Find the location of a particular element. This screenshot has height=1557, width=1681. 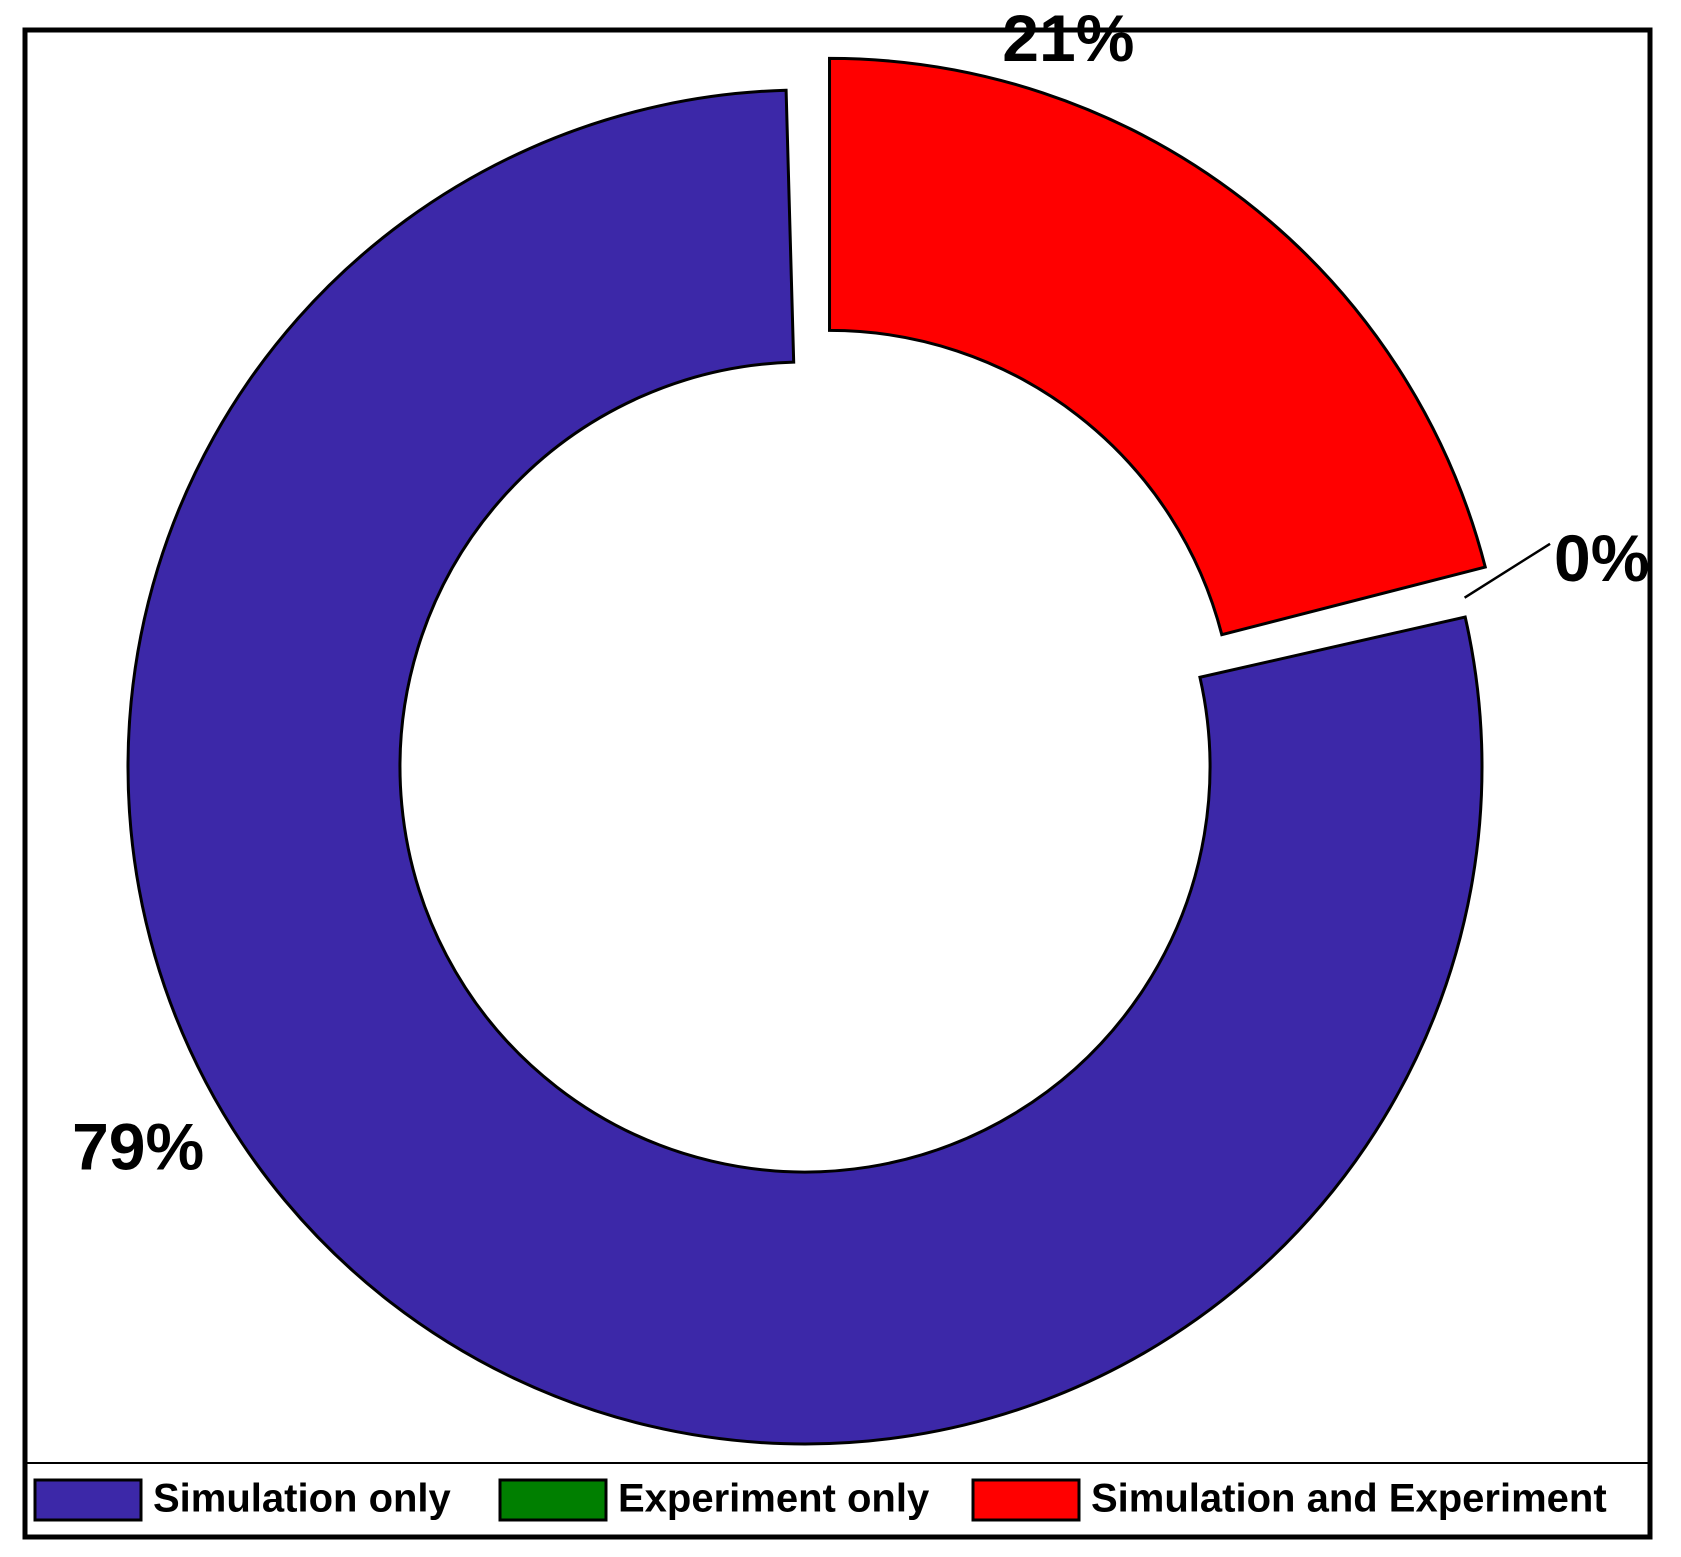

slice-label-simulation-and-experiment: 21% is located at coordinates (1068, 38).